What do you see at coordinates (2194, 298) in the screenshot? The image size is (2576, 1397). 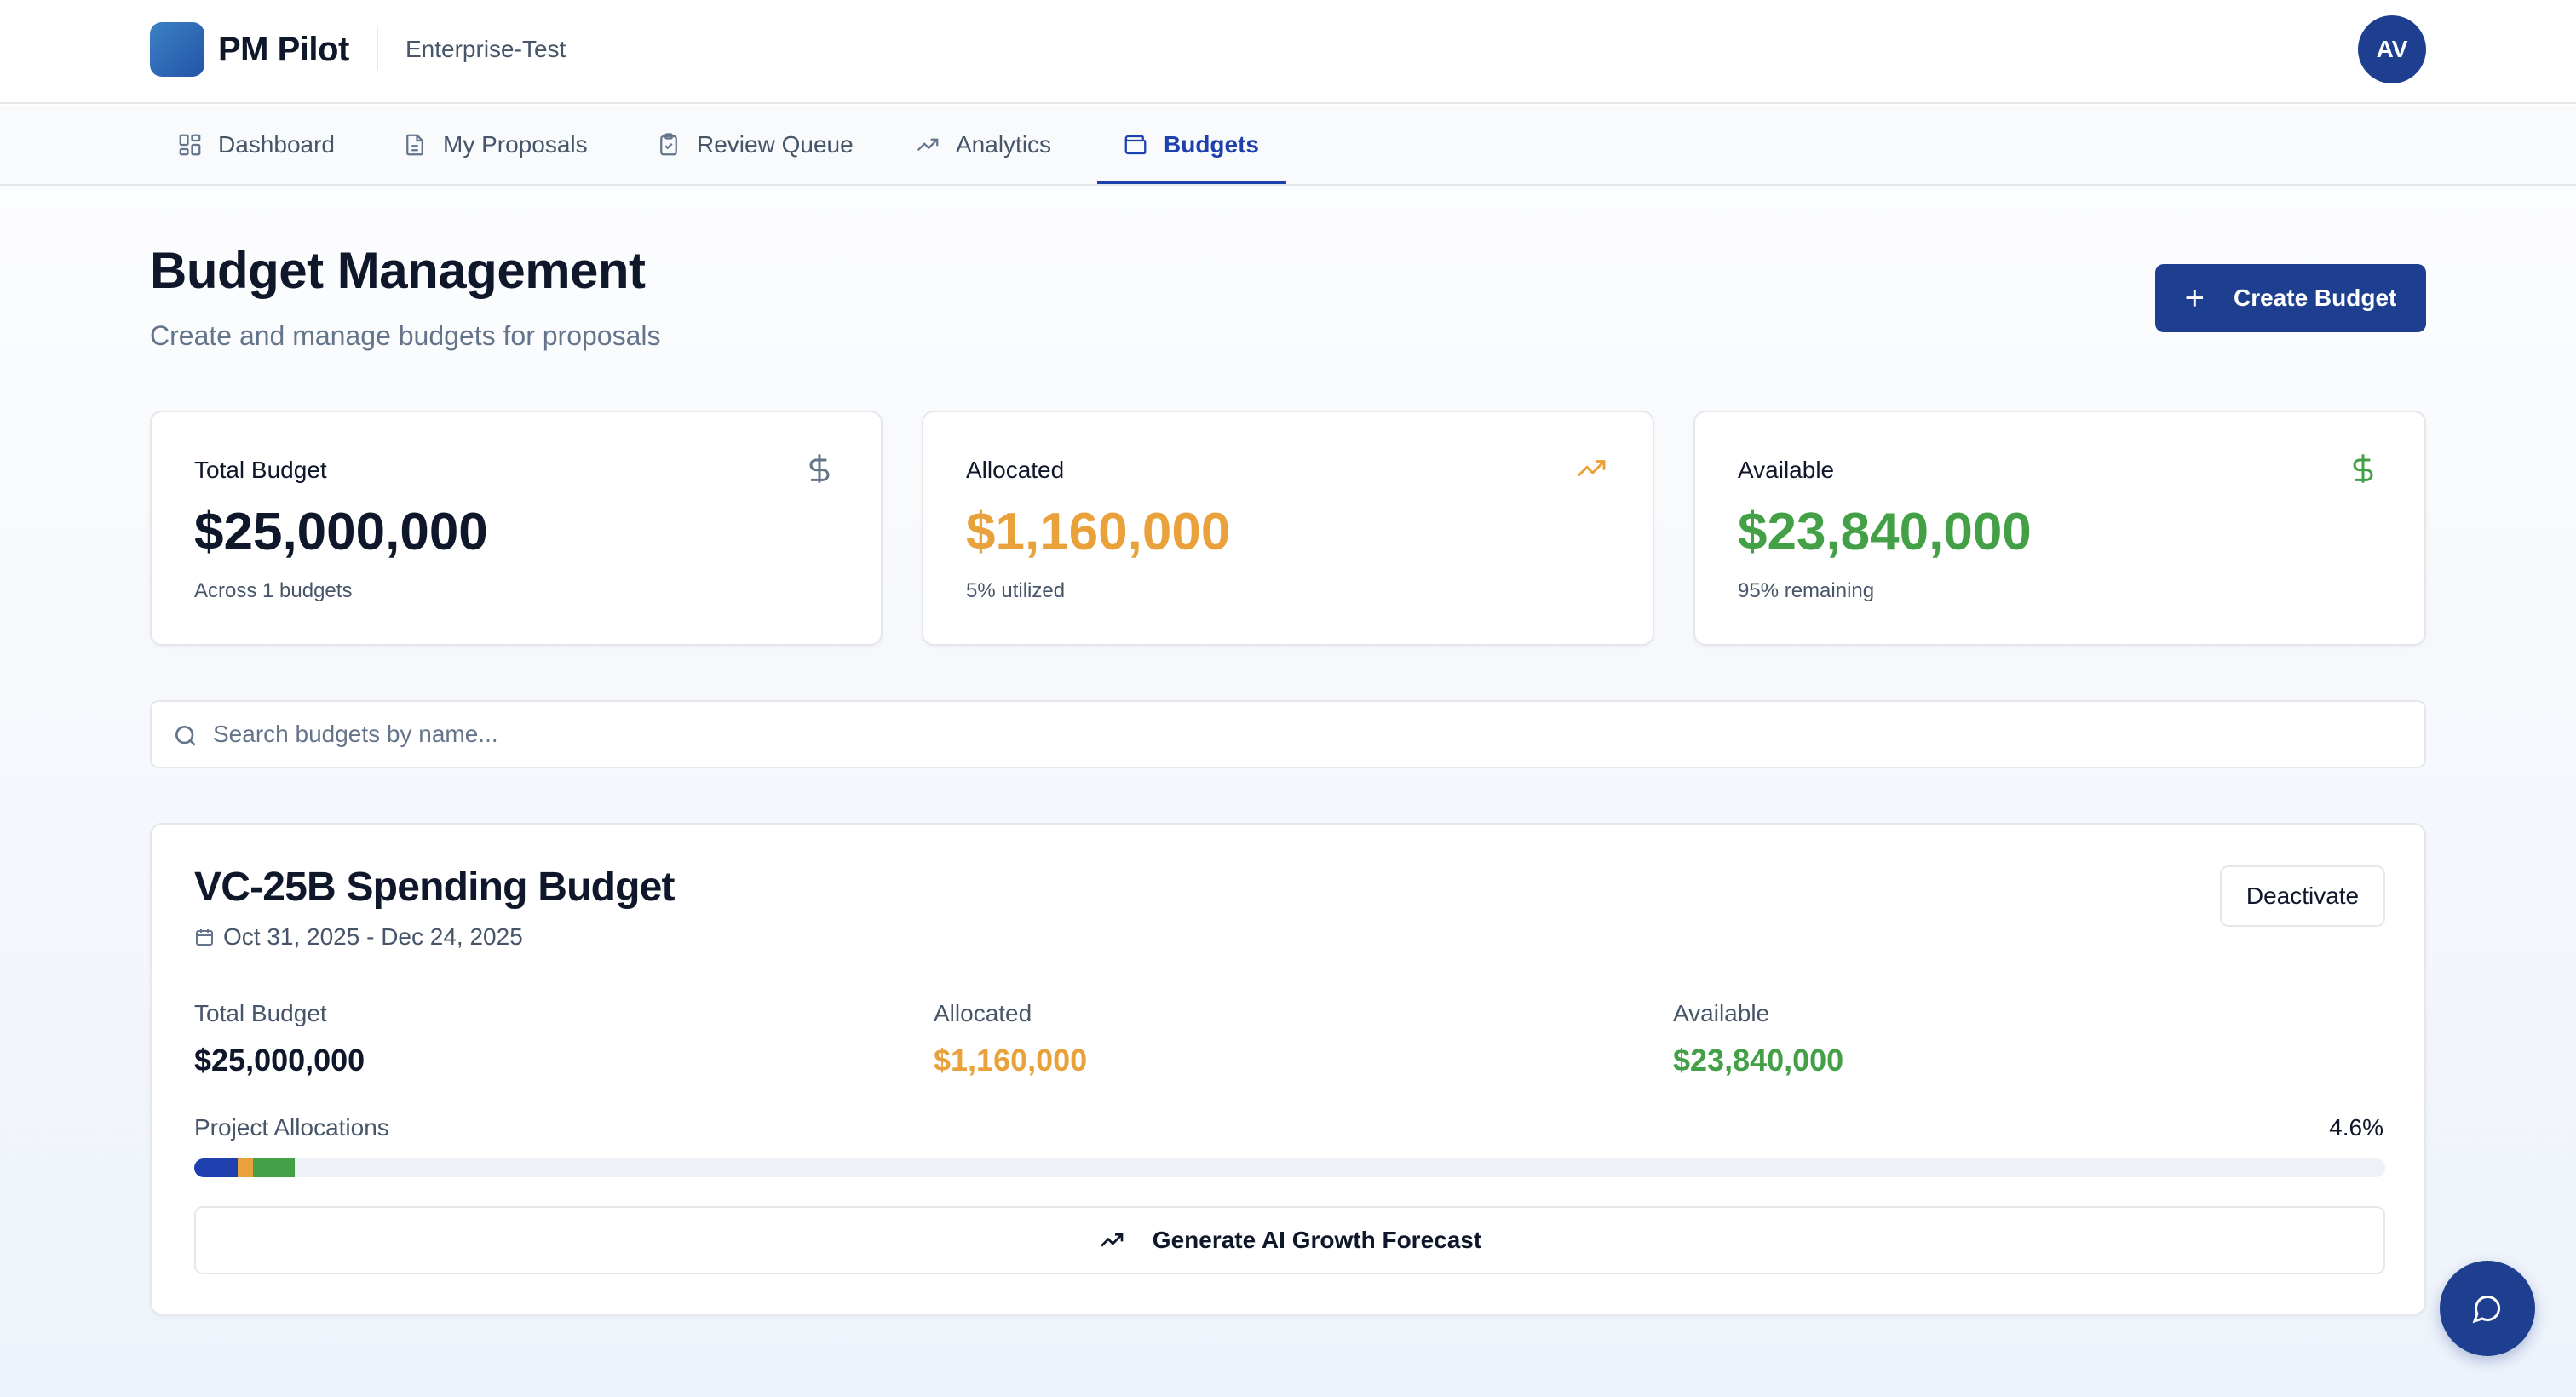 I see `plus-icon: +` at bounding box center [2194, 298].